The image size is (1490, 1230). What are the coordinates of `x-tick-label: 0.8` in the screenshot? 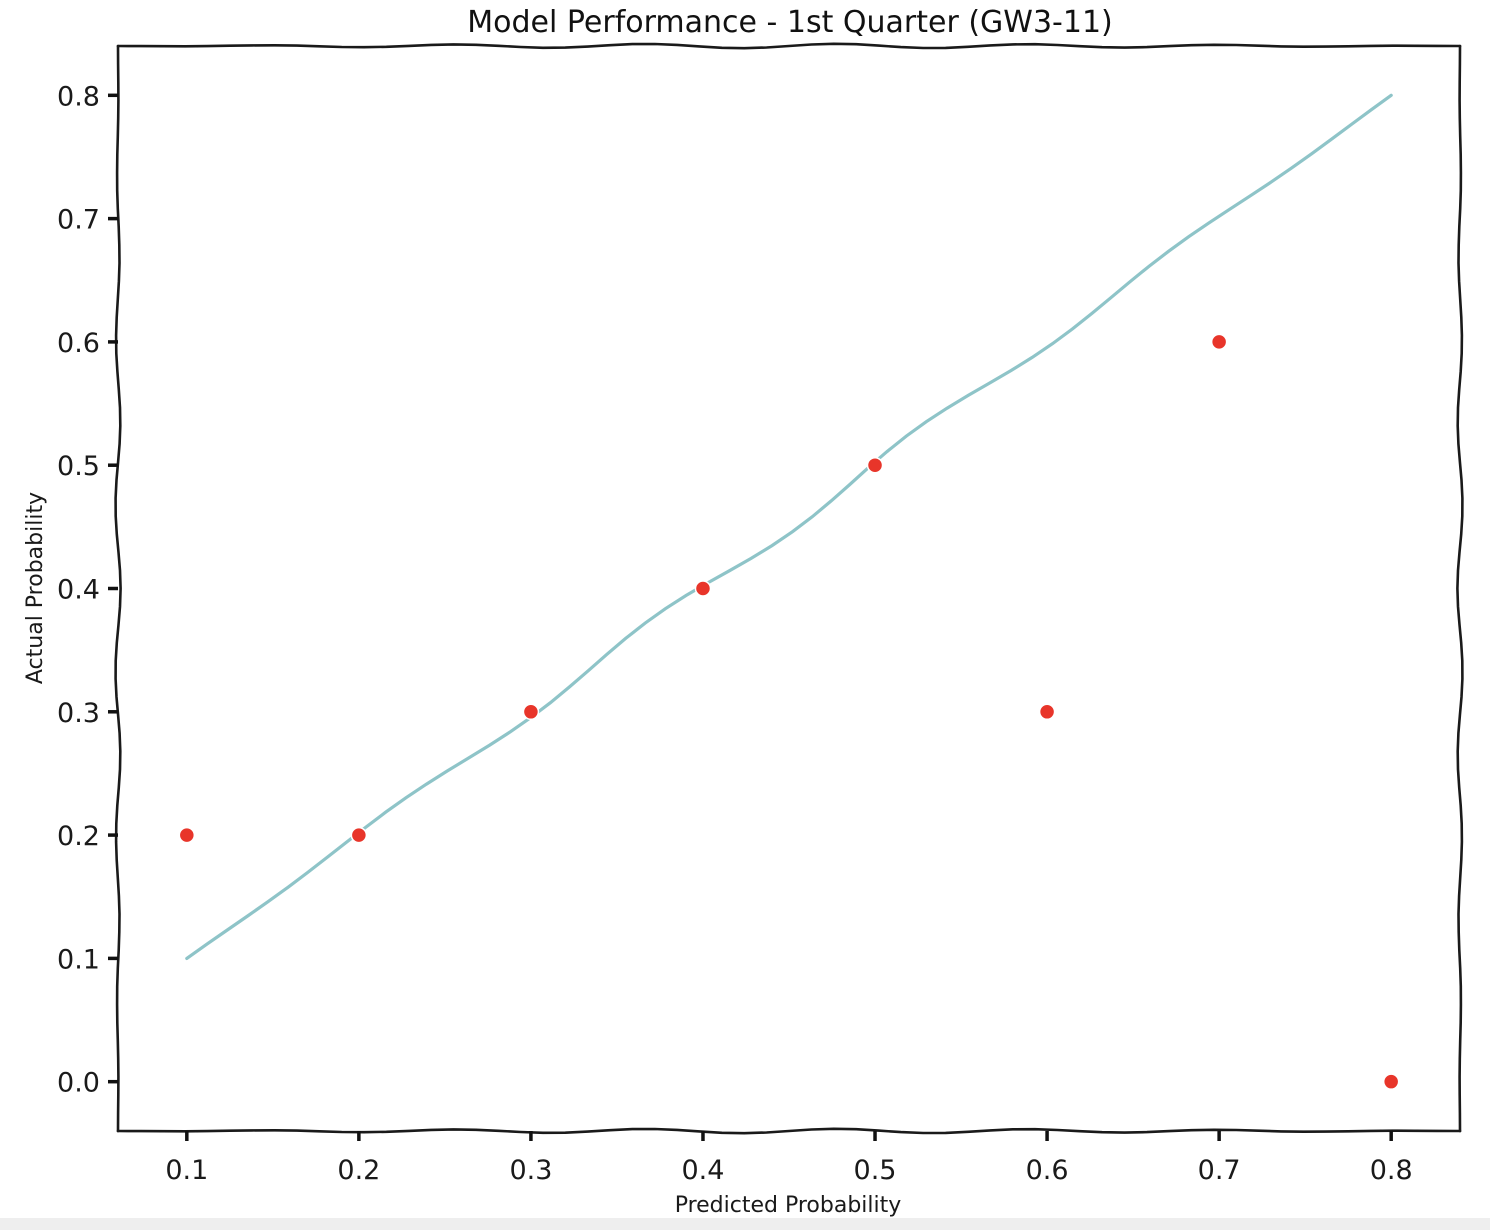 It's located at (1391, 1170).